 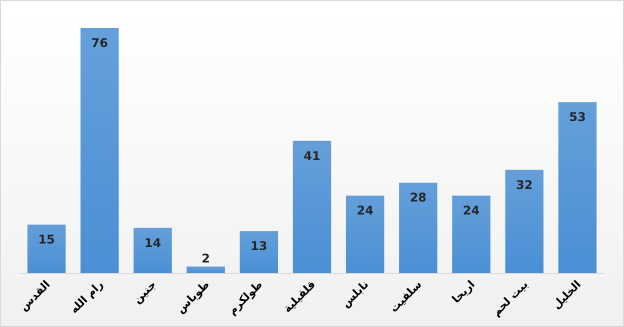 What do you see at coordinates (259, 246) in the screenshot?
I see `data-label: 13` at bounding box center [259, 246].